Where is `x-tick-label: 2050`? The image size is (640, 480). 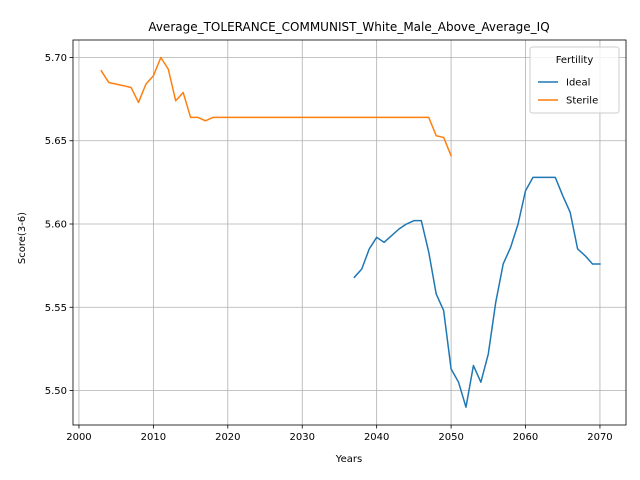
x-tick-label: 2050 is located at coordinates (450, 437).